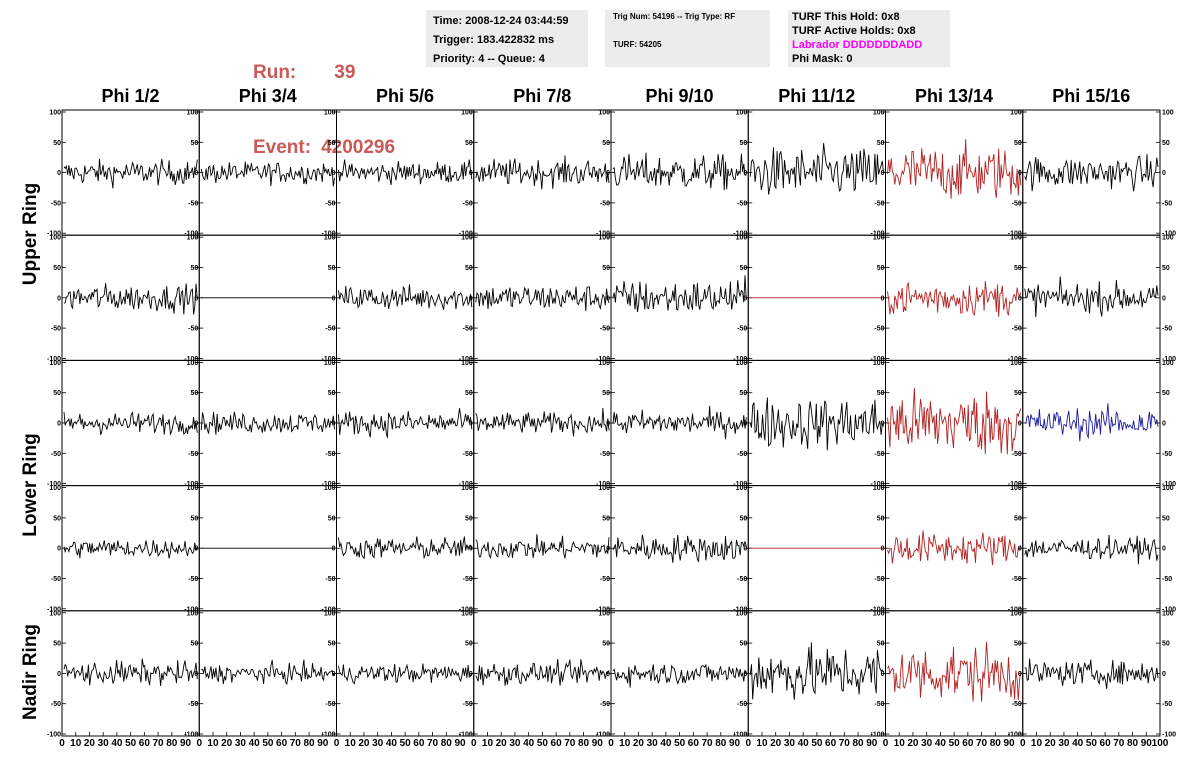 Image resolution: width=1196 pixels, height=772 pixels. What do you see at coordinates (267, 96) in the screenshot?
I see `phi-header: Phi 3/4` at bounding box center [267, 96].